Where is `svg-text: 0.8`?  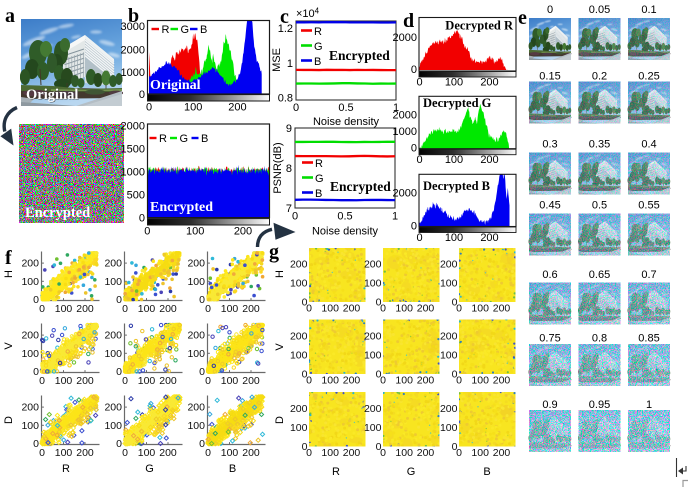 svg-text: 0.8 is located at coordinates (285, 98).